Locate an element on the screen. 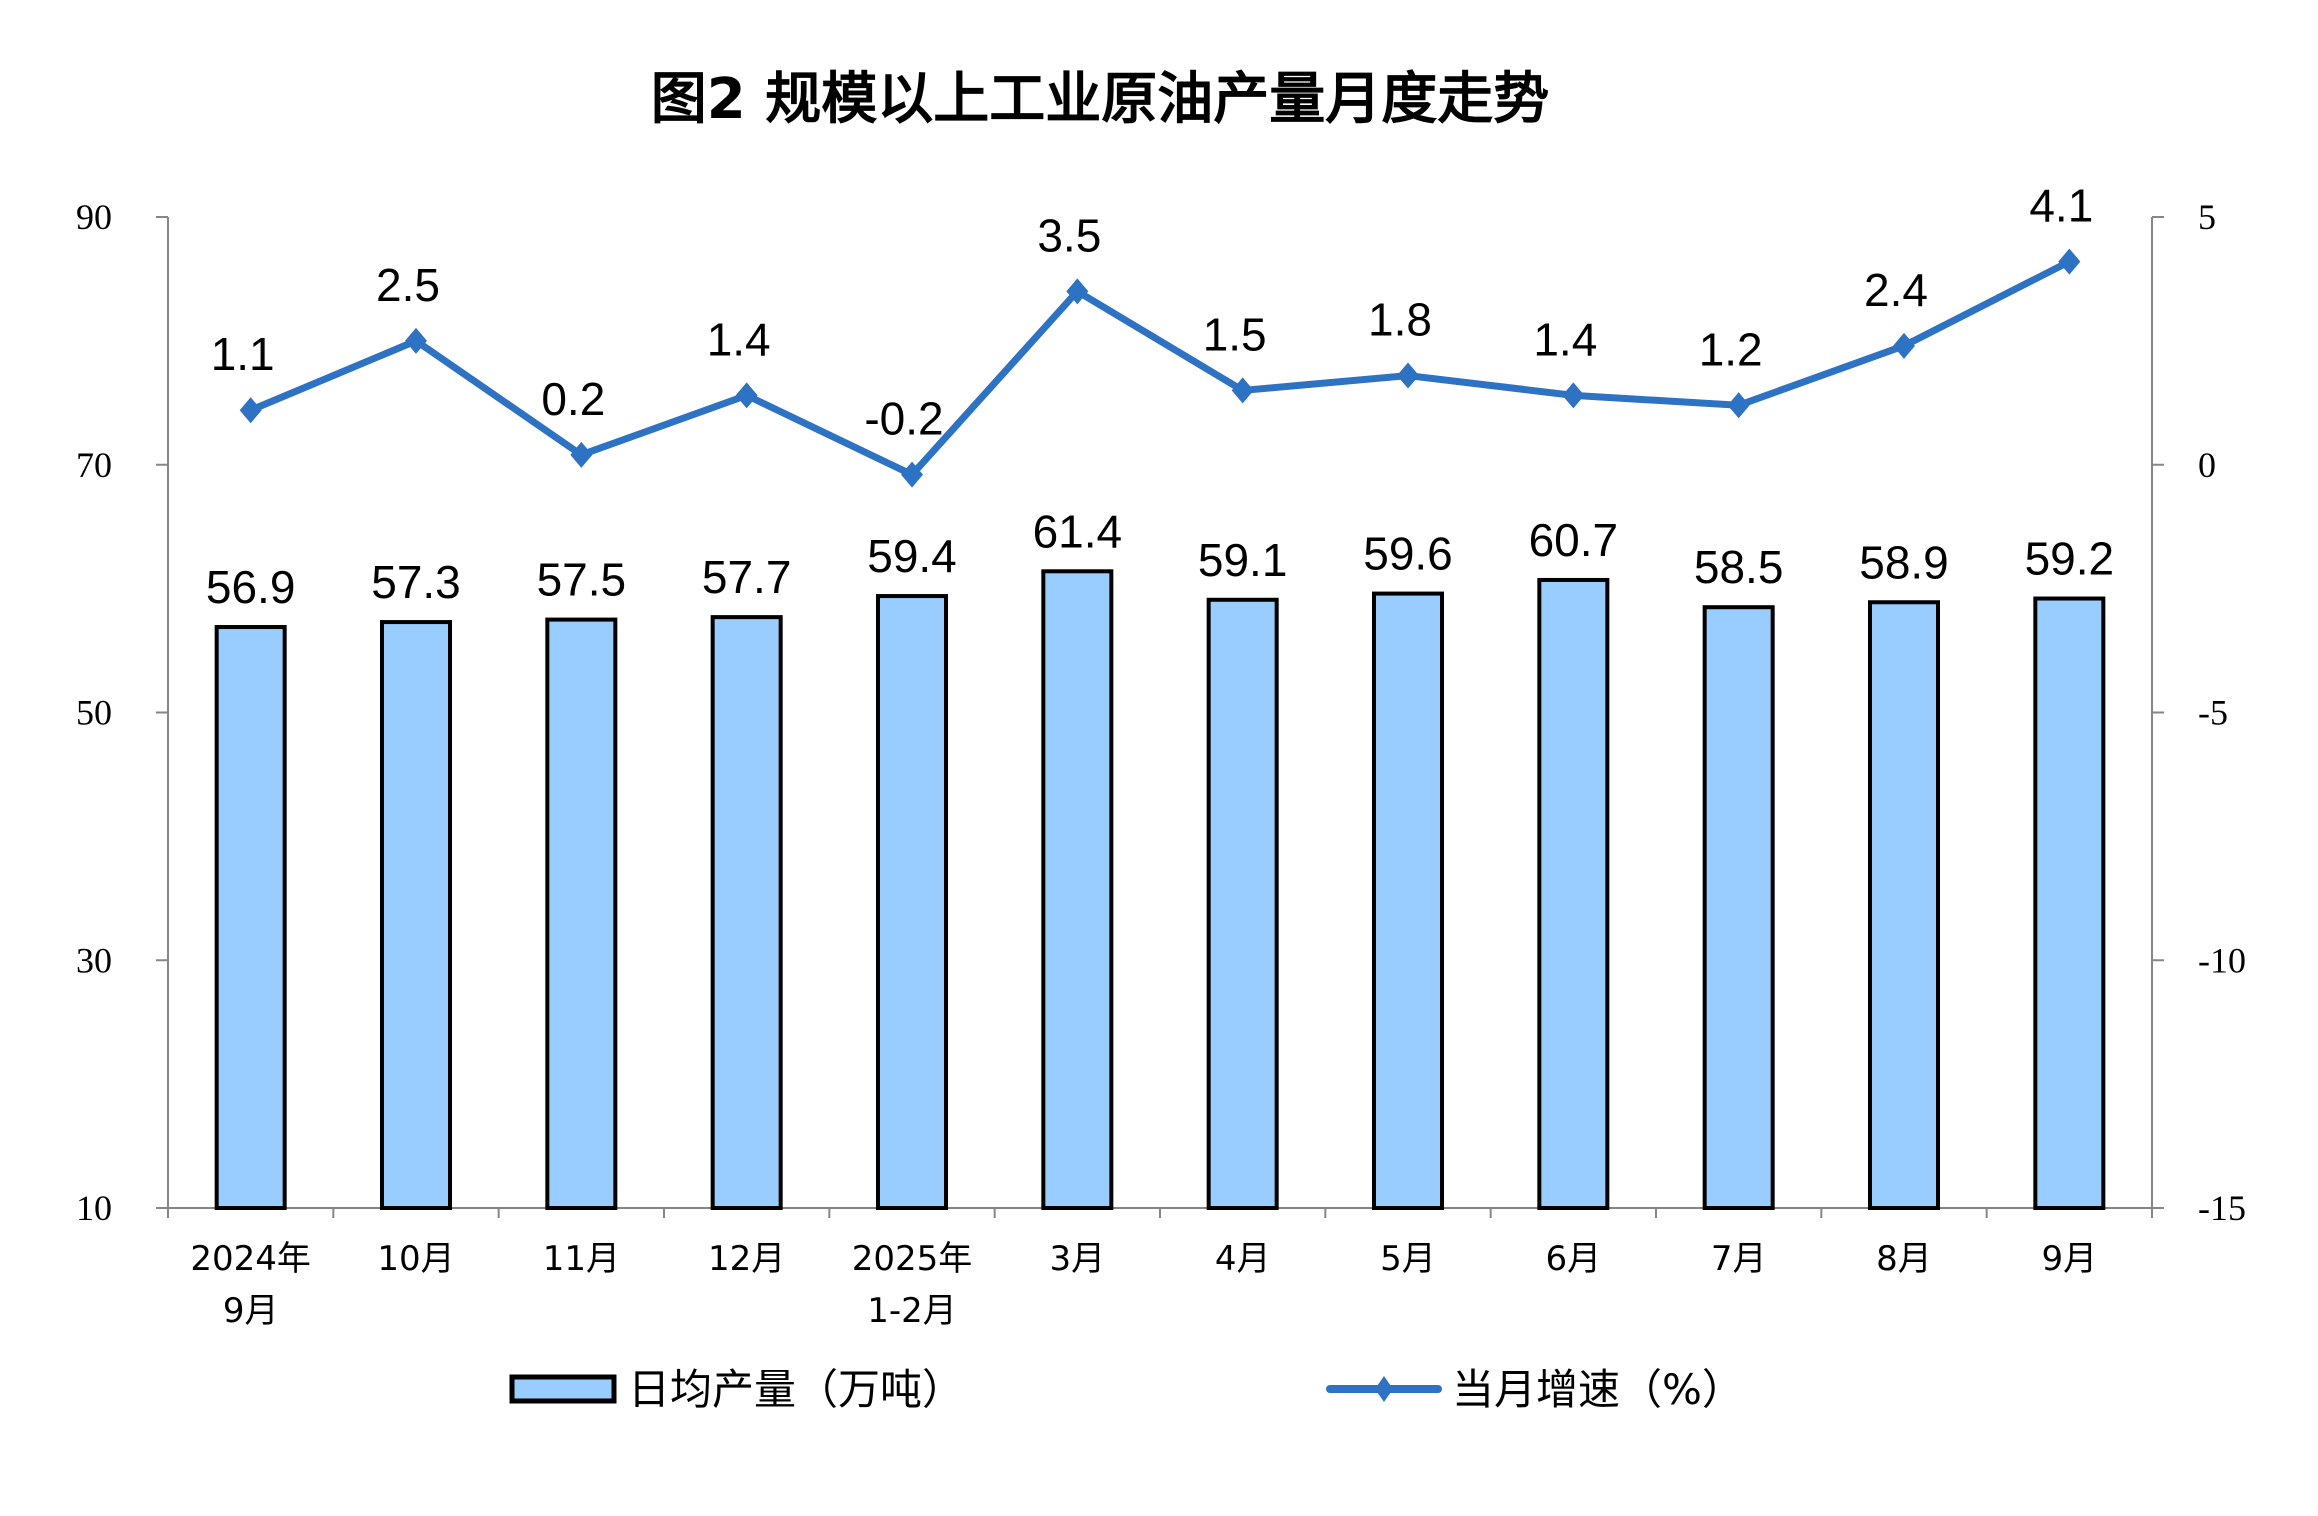  left-tick-label: 10 is located at coordinates (94, 1208).